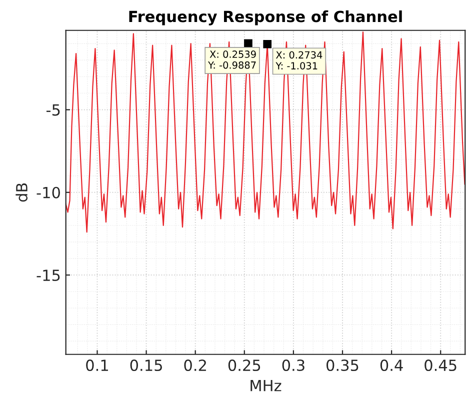 This screenshot has width=467, height=405. What do you see at coordinates (48, 276) in the screenshot?
I see `y-tick-label: -15` at bounding box center [48, 276].